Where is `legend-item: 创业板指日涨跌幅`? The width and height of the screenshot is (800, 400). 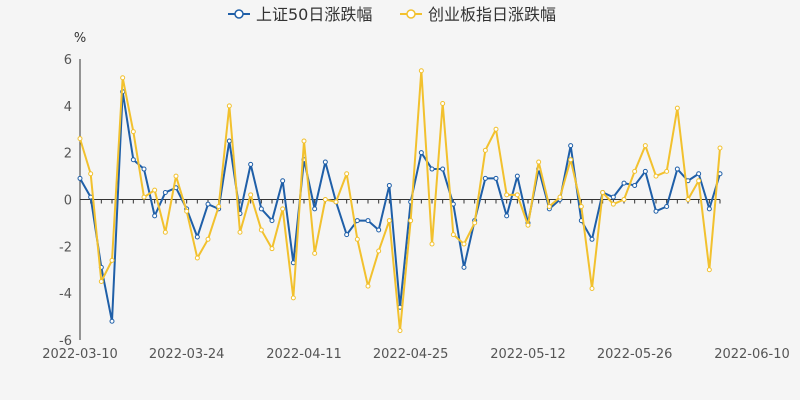 legend-item: 创业板指日涨跌幅 is located at coordinates (478, 14).